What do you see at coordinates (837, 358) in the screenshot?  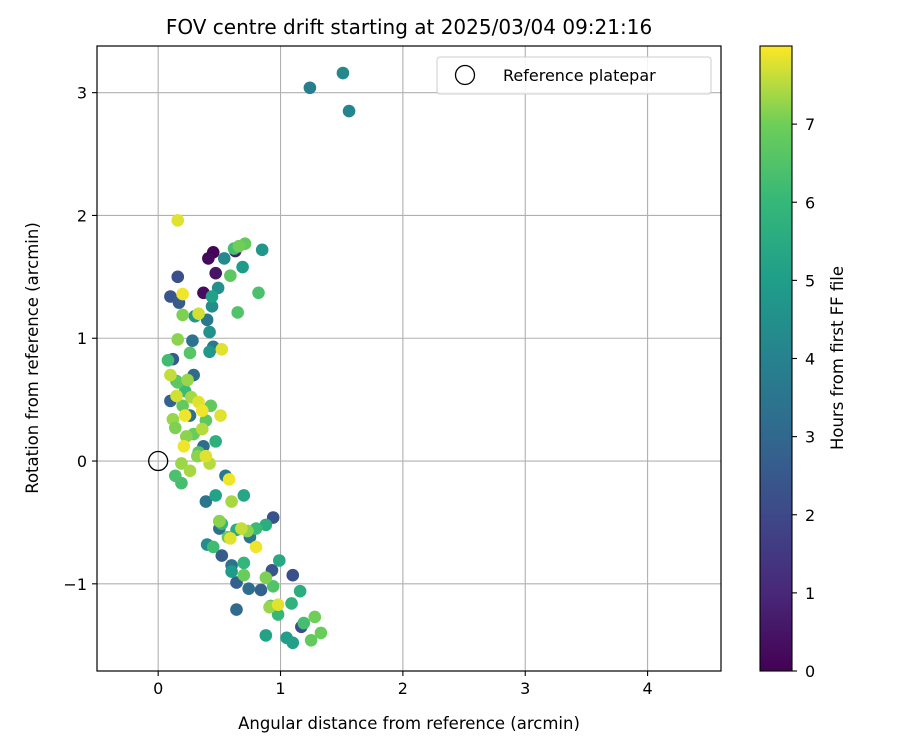 I see `colorbar-label: Hours from first FF file` at bounding box center [837, 358].